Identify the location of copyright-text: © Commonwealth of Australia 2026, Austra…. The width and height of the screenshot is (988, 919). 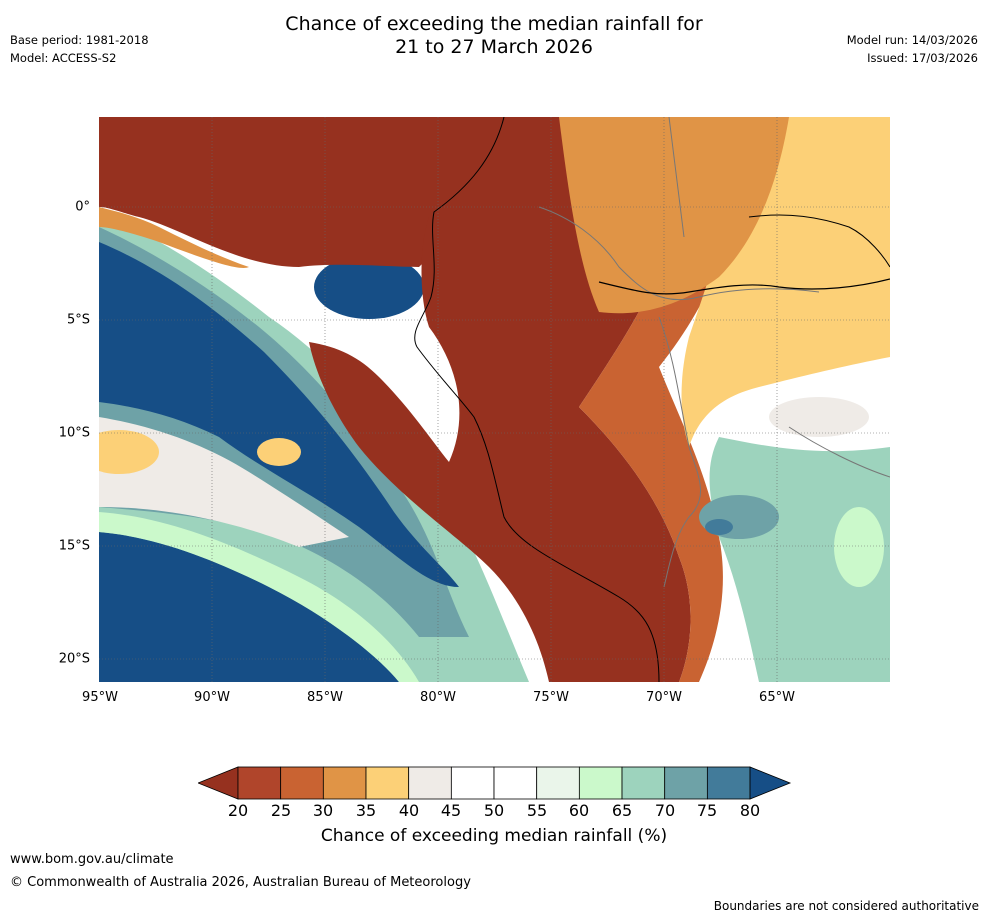
(240, 882).